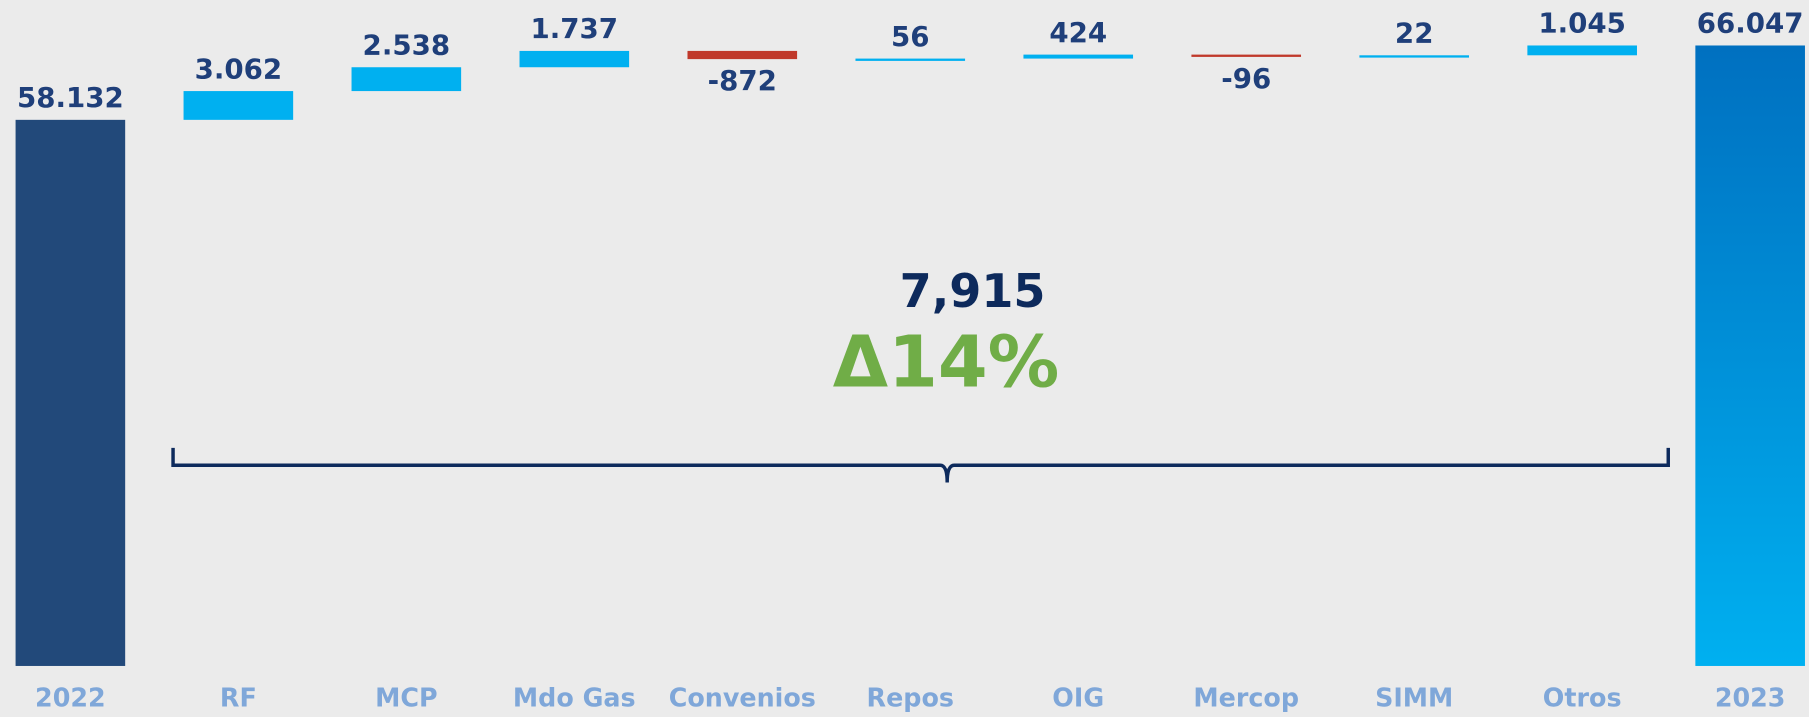  I want to click on value-label: 22, so click(1414, 33).